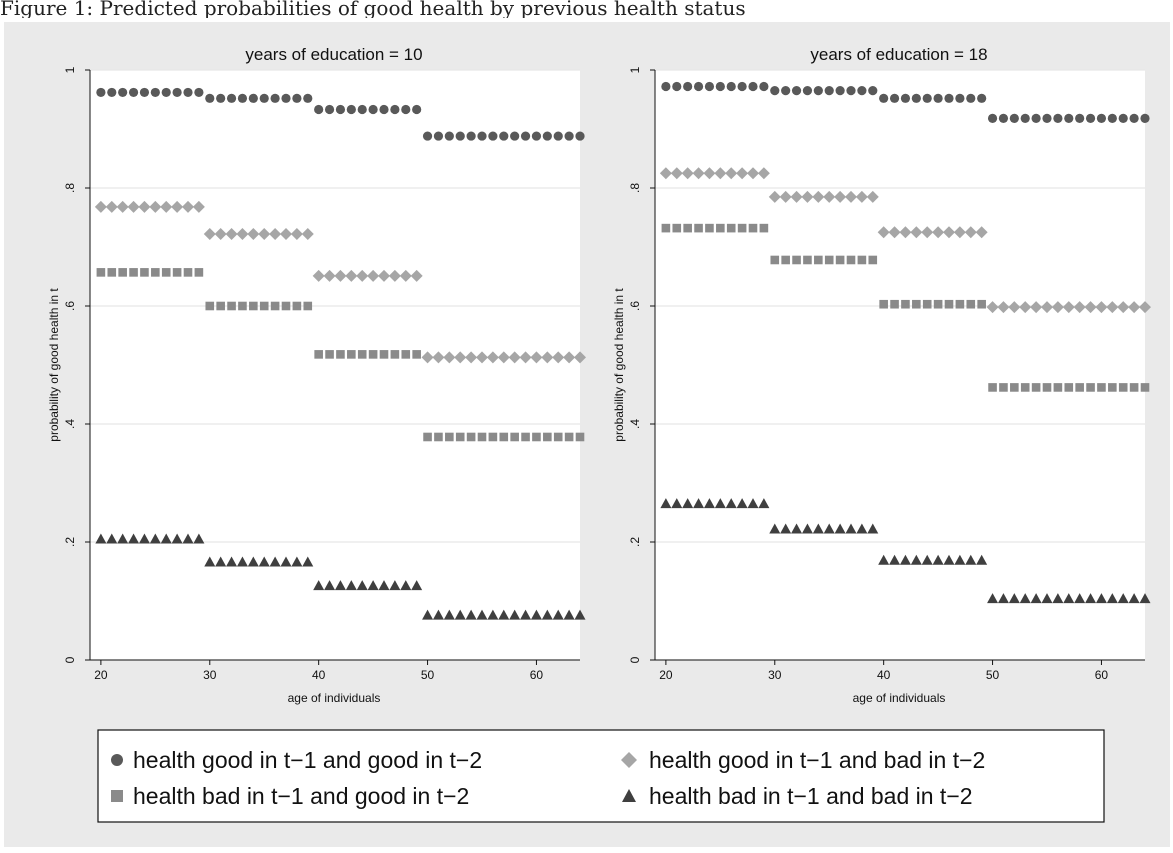 This screenshot has width=1173, height=853. Describe the element at coordinates (803, 760) in the screenshot. I see `legend-item-gb: health good in t−1 and bad in t−2` at that location.